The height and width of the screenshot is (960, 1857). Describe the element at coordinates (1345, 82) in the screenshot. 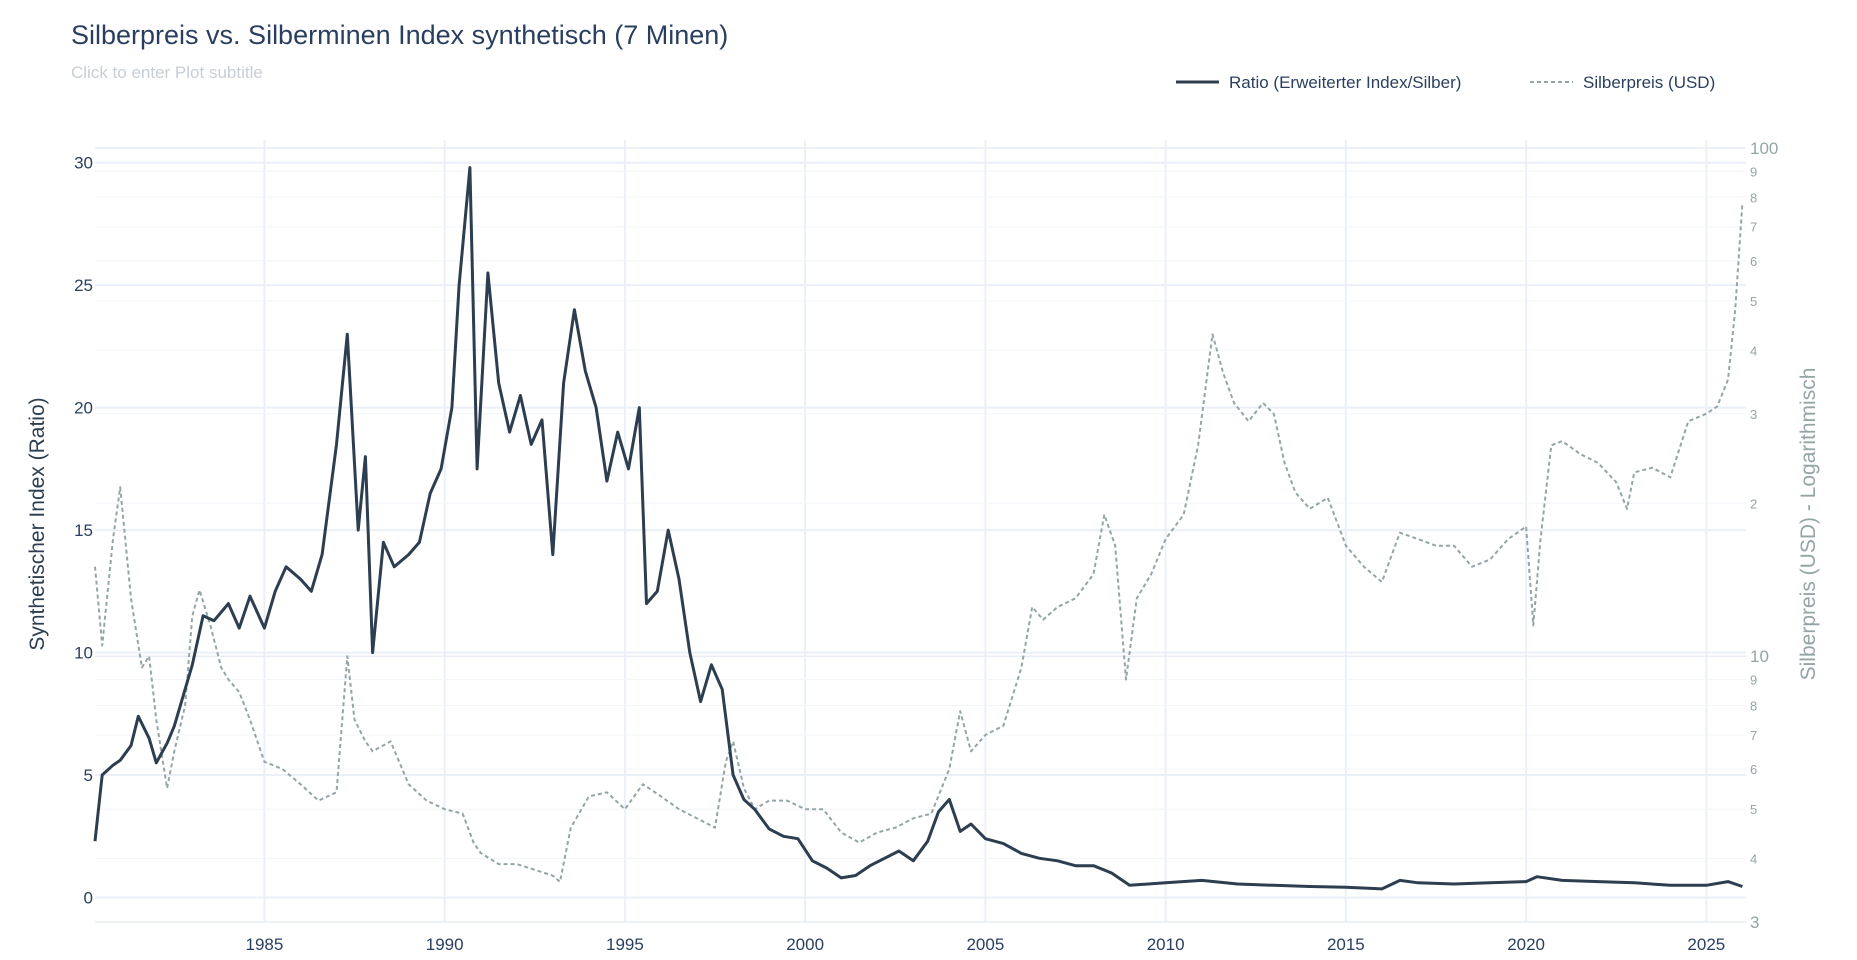

I see `legend-label-ratio: Ratio (Erweiterter Index/Silber)` at that location.